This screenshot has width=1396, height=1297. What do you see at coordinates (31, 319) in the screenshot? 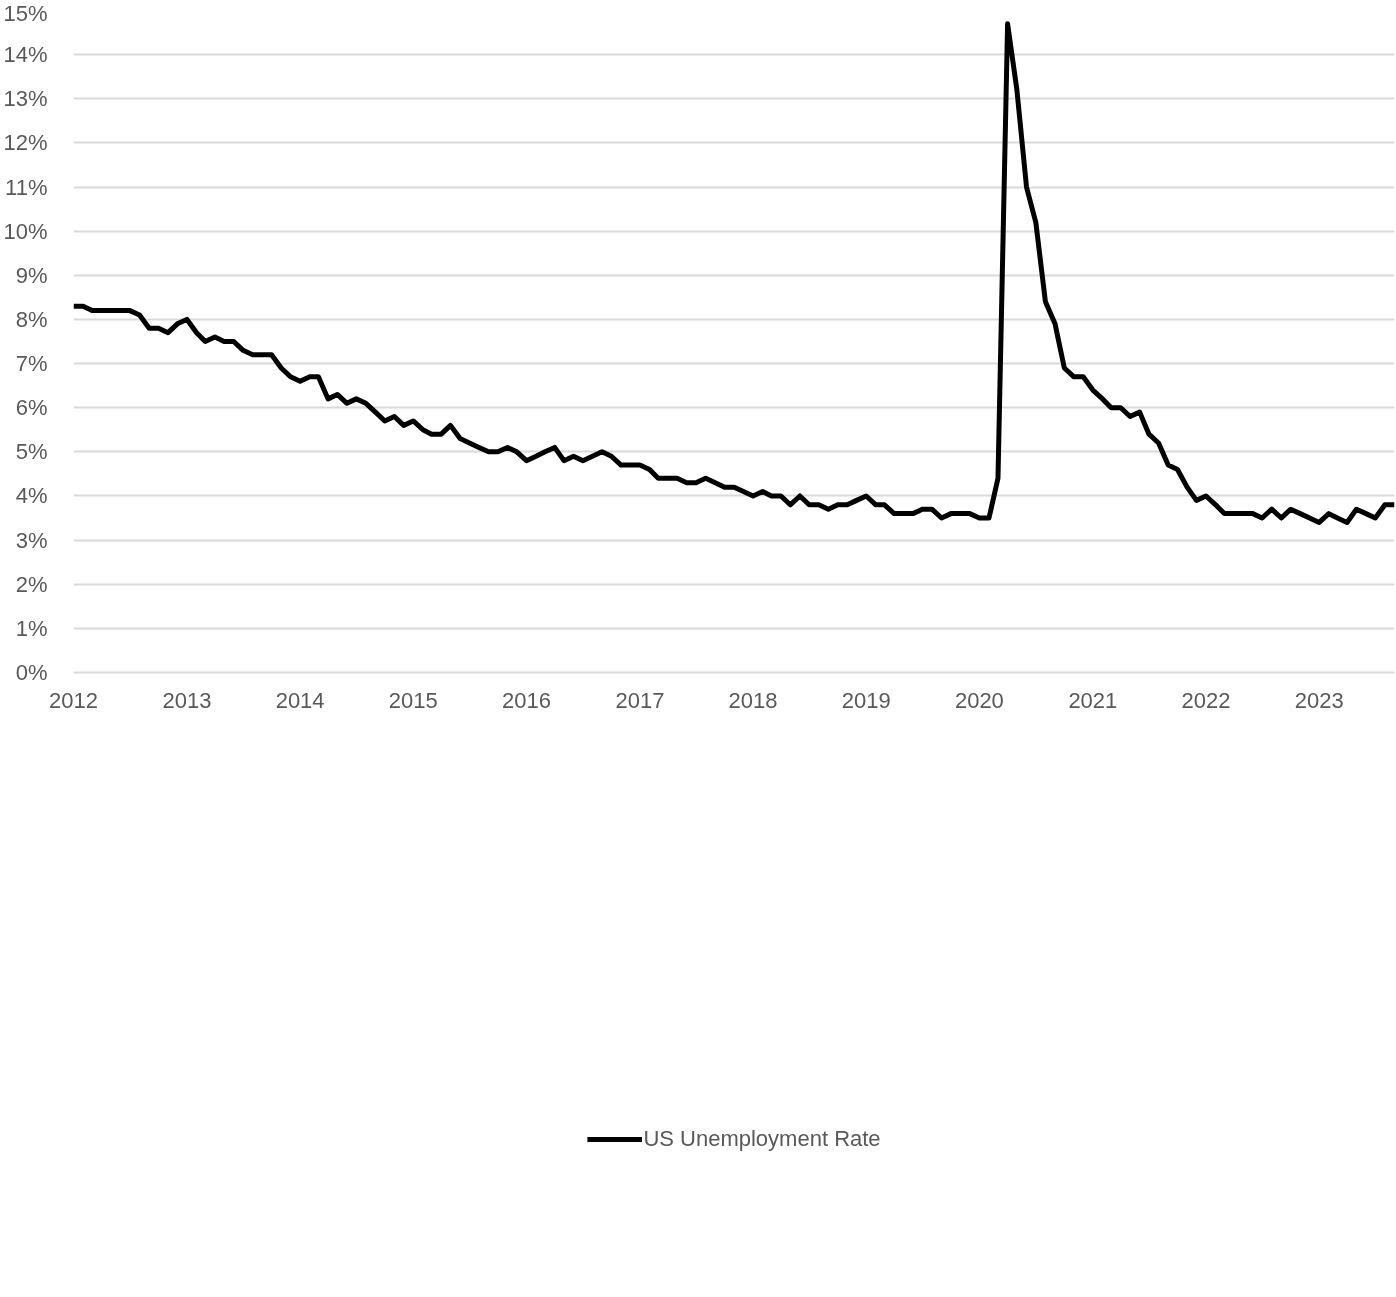
I see `y-tick-label: 8%` at bounding box center [31, 319].